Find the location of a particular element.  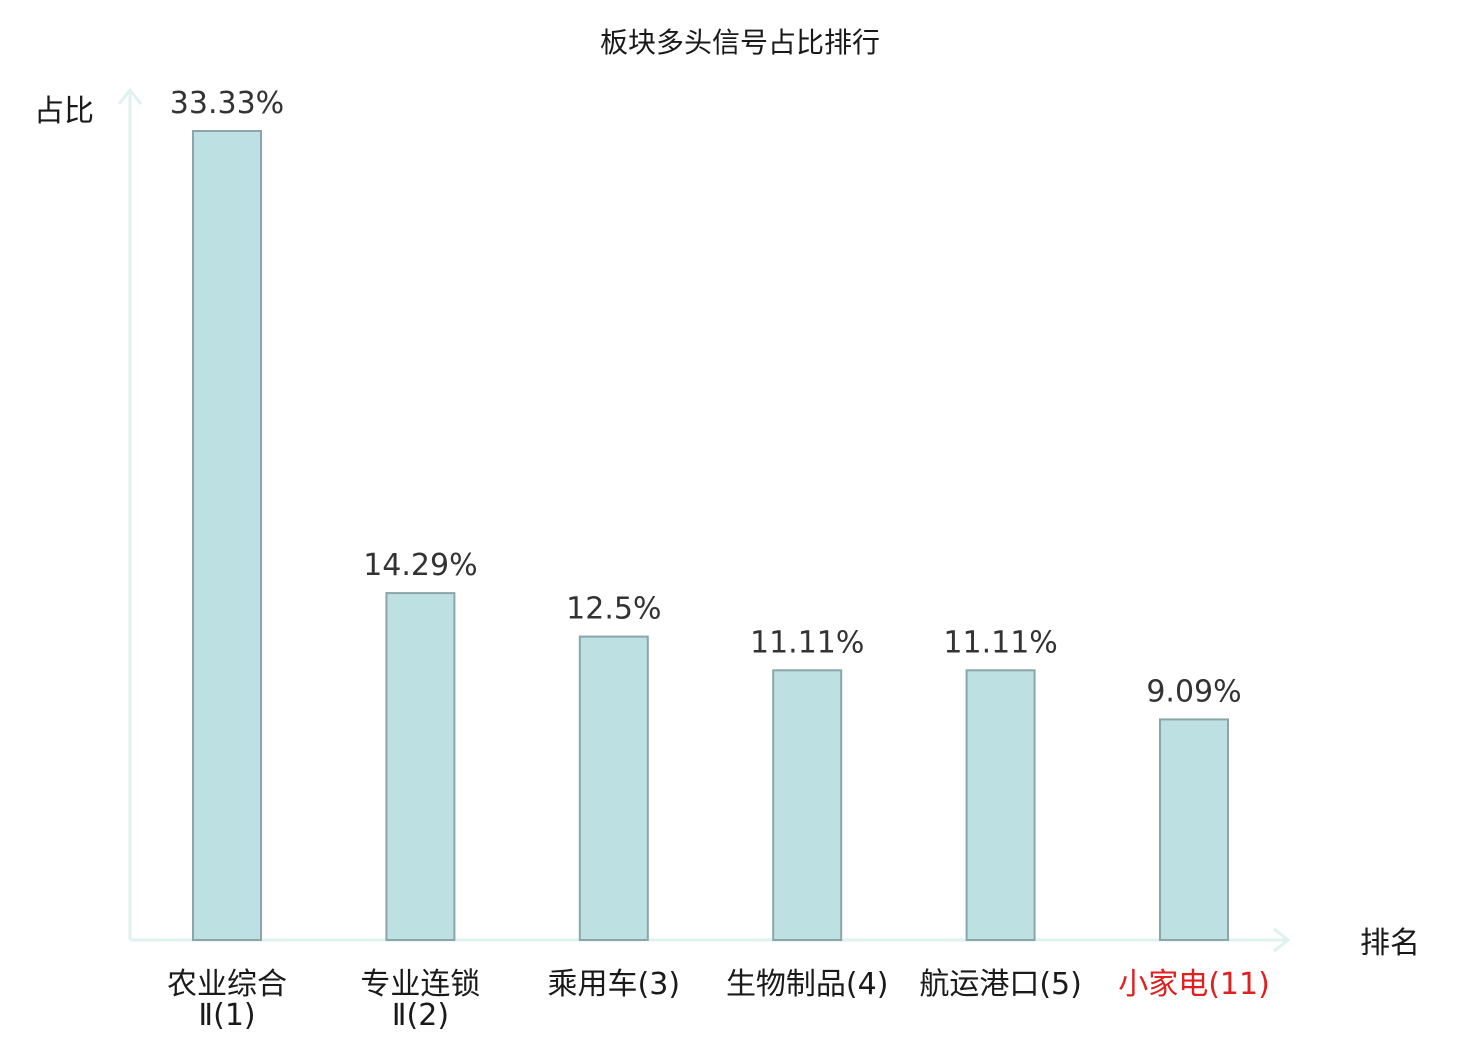

value-label-3: 12.5% is located at coordinates (613, 609).